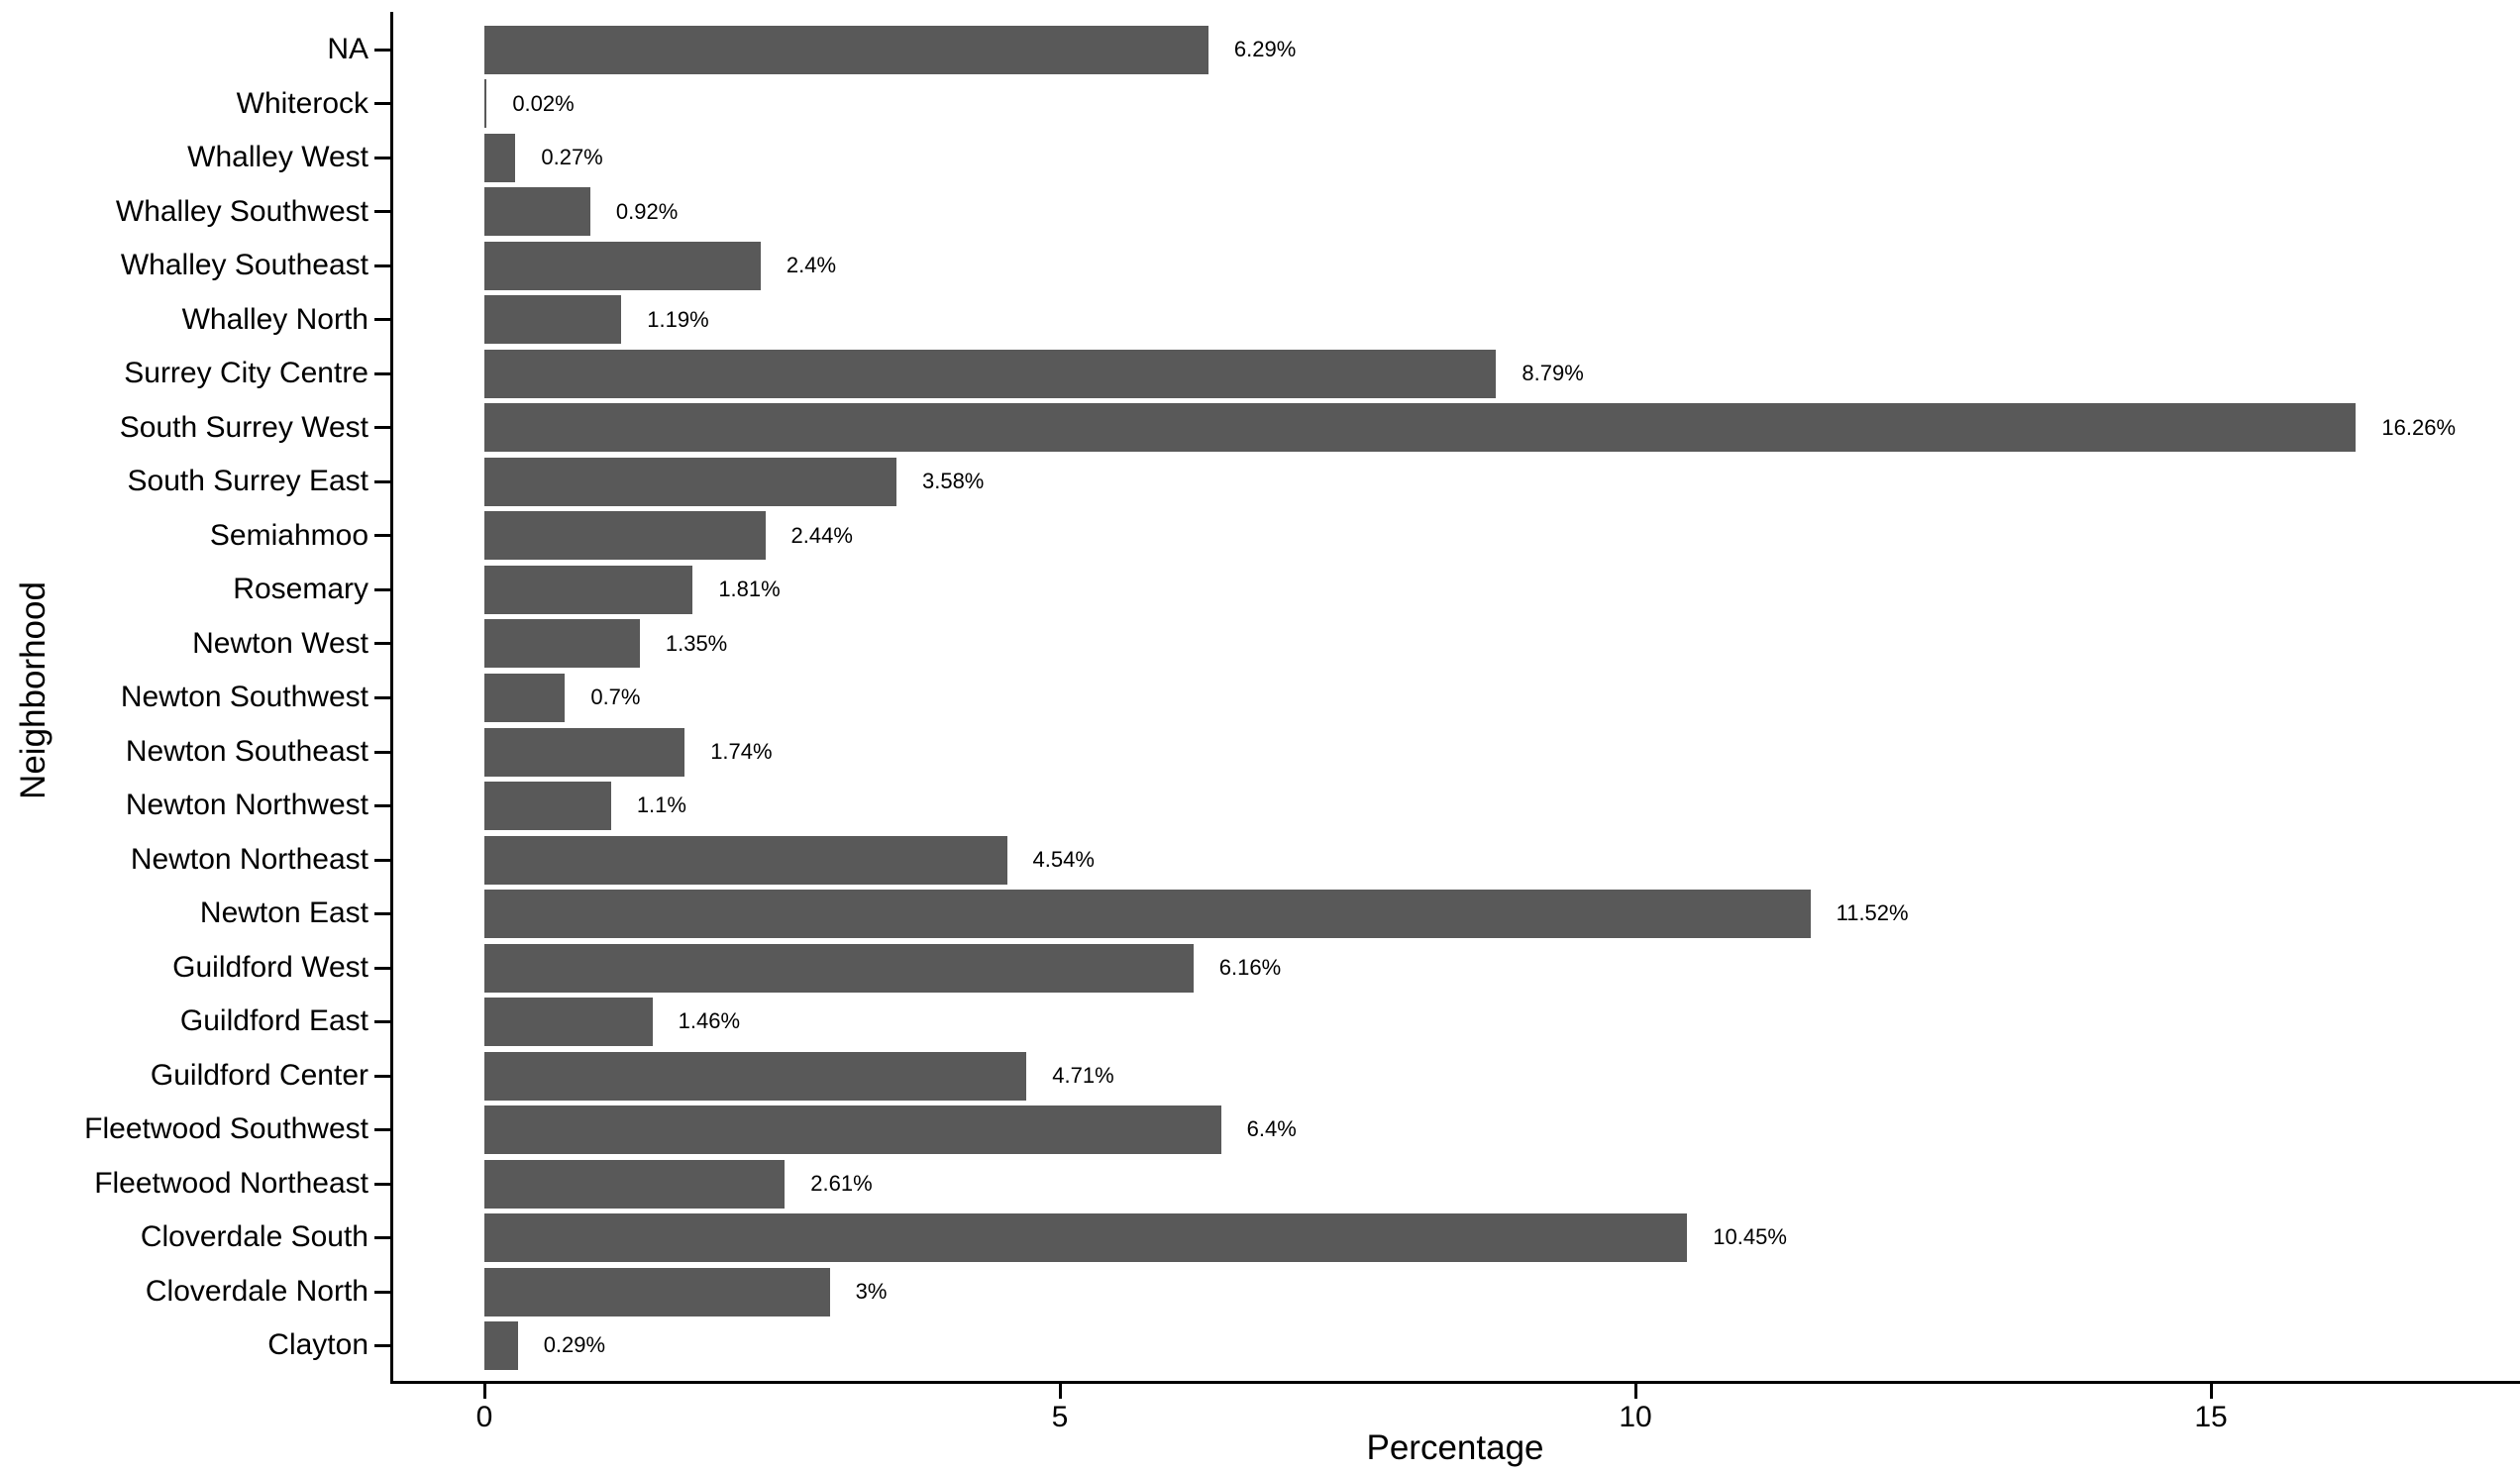  Describe the element at coordinates (1060, 1417) in the screenshot. I see `x-axis-tick-label: 5` at that location.